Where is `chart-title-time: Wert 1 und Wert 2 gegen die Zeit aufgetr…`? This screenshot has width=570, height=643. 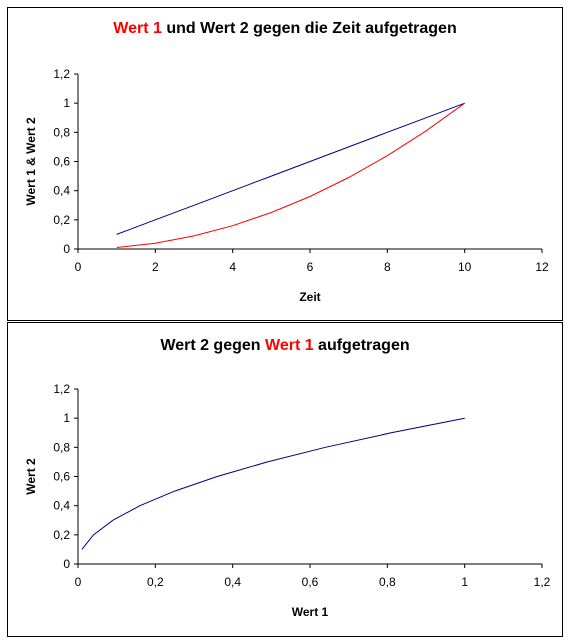
chart-title-time: Wert 1 und Wert 2 gegen die Zeit aufgetr… is located at coordinates (285, 29).